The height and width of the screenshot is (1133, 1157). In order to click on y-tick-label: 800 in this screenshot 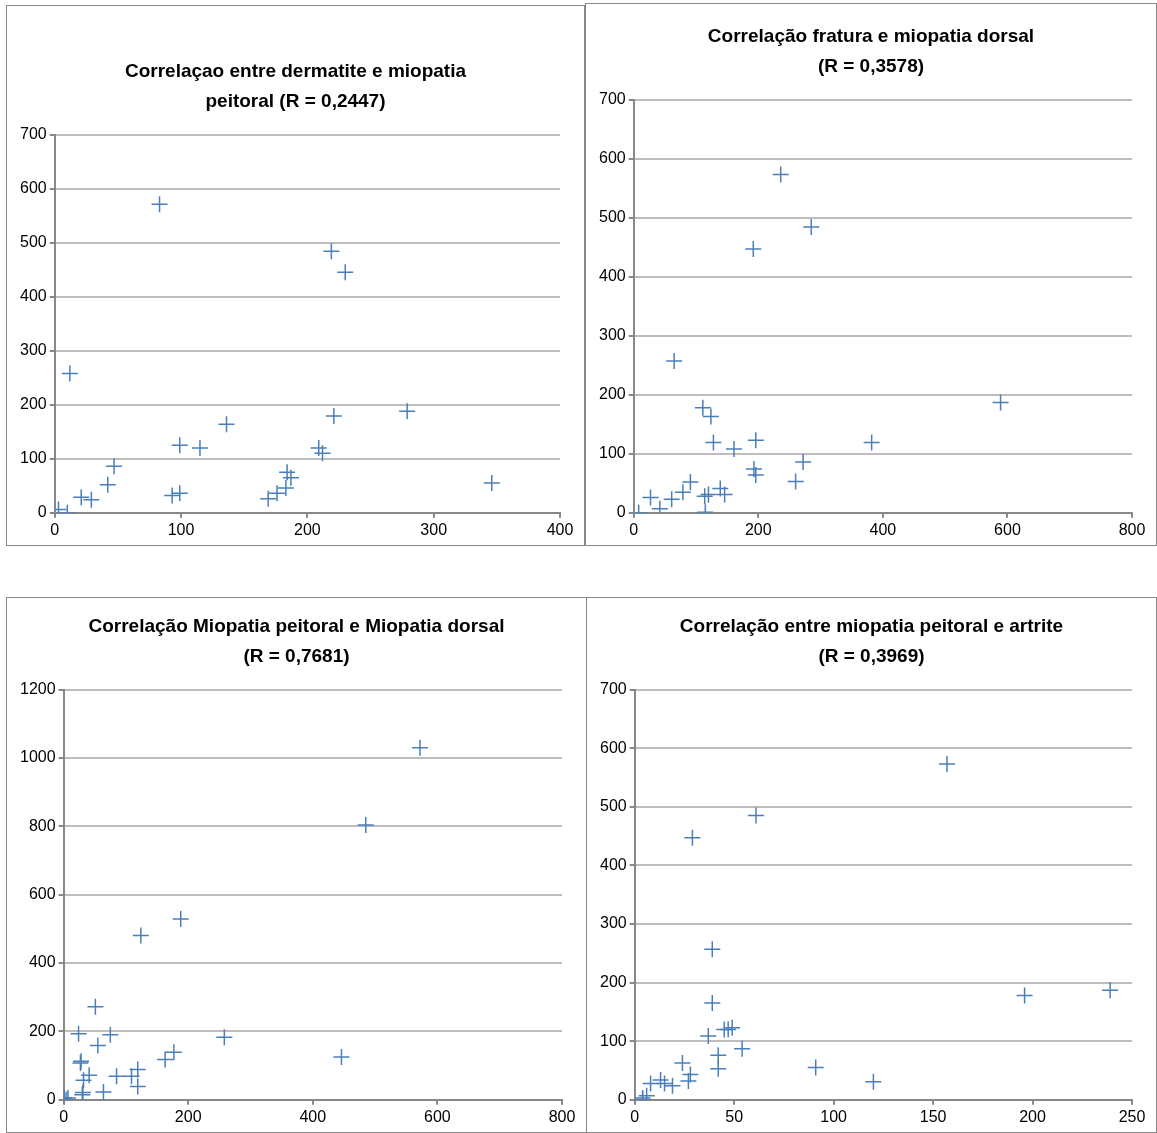, I will do `click(42, 825)`.